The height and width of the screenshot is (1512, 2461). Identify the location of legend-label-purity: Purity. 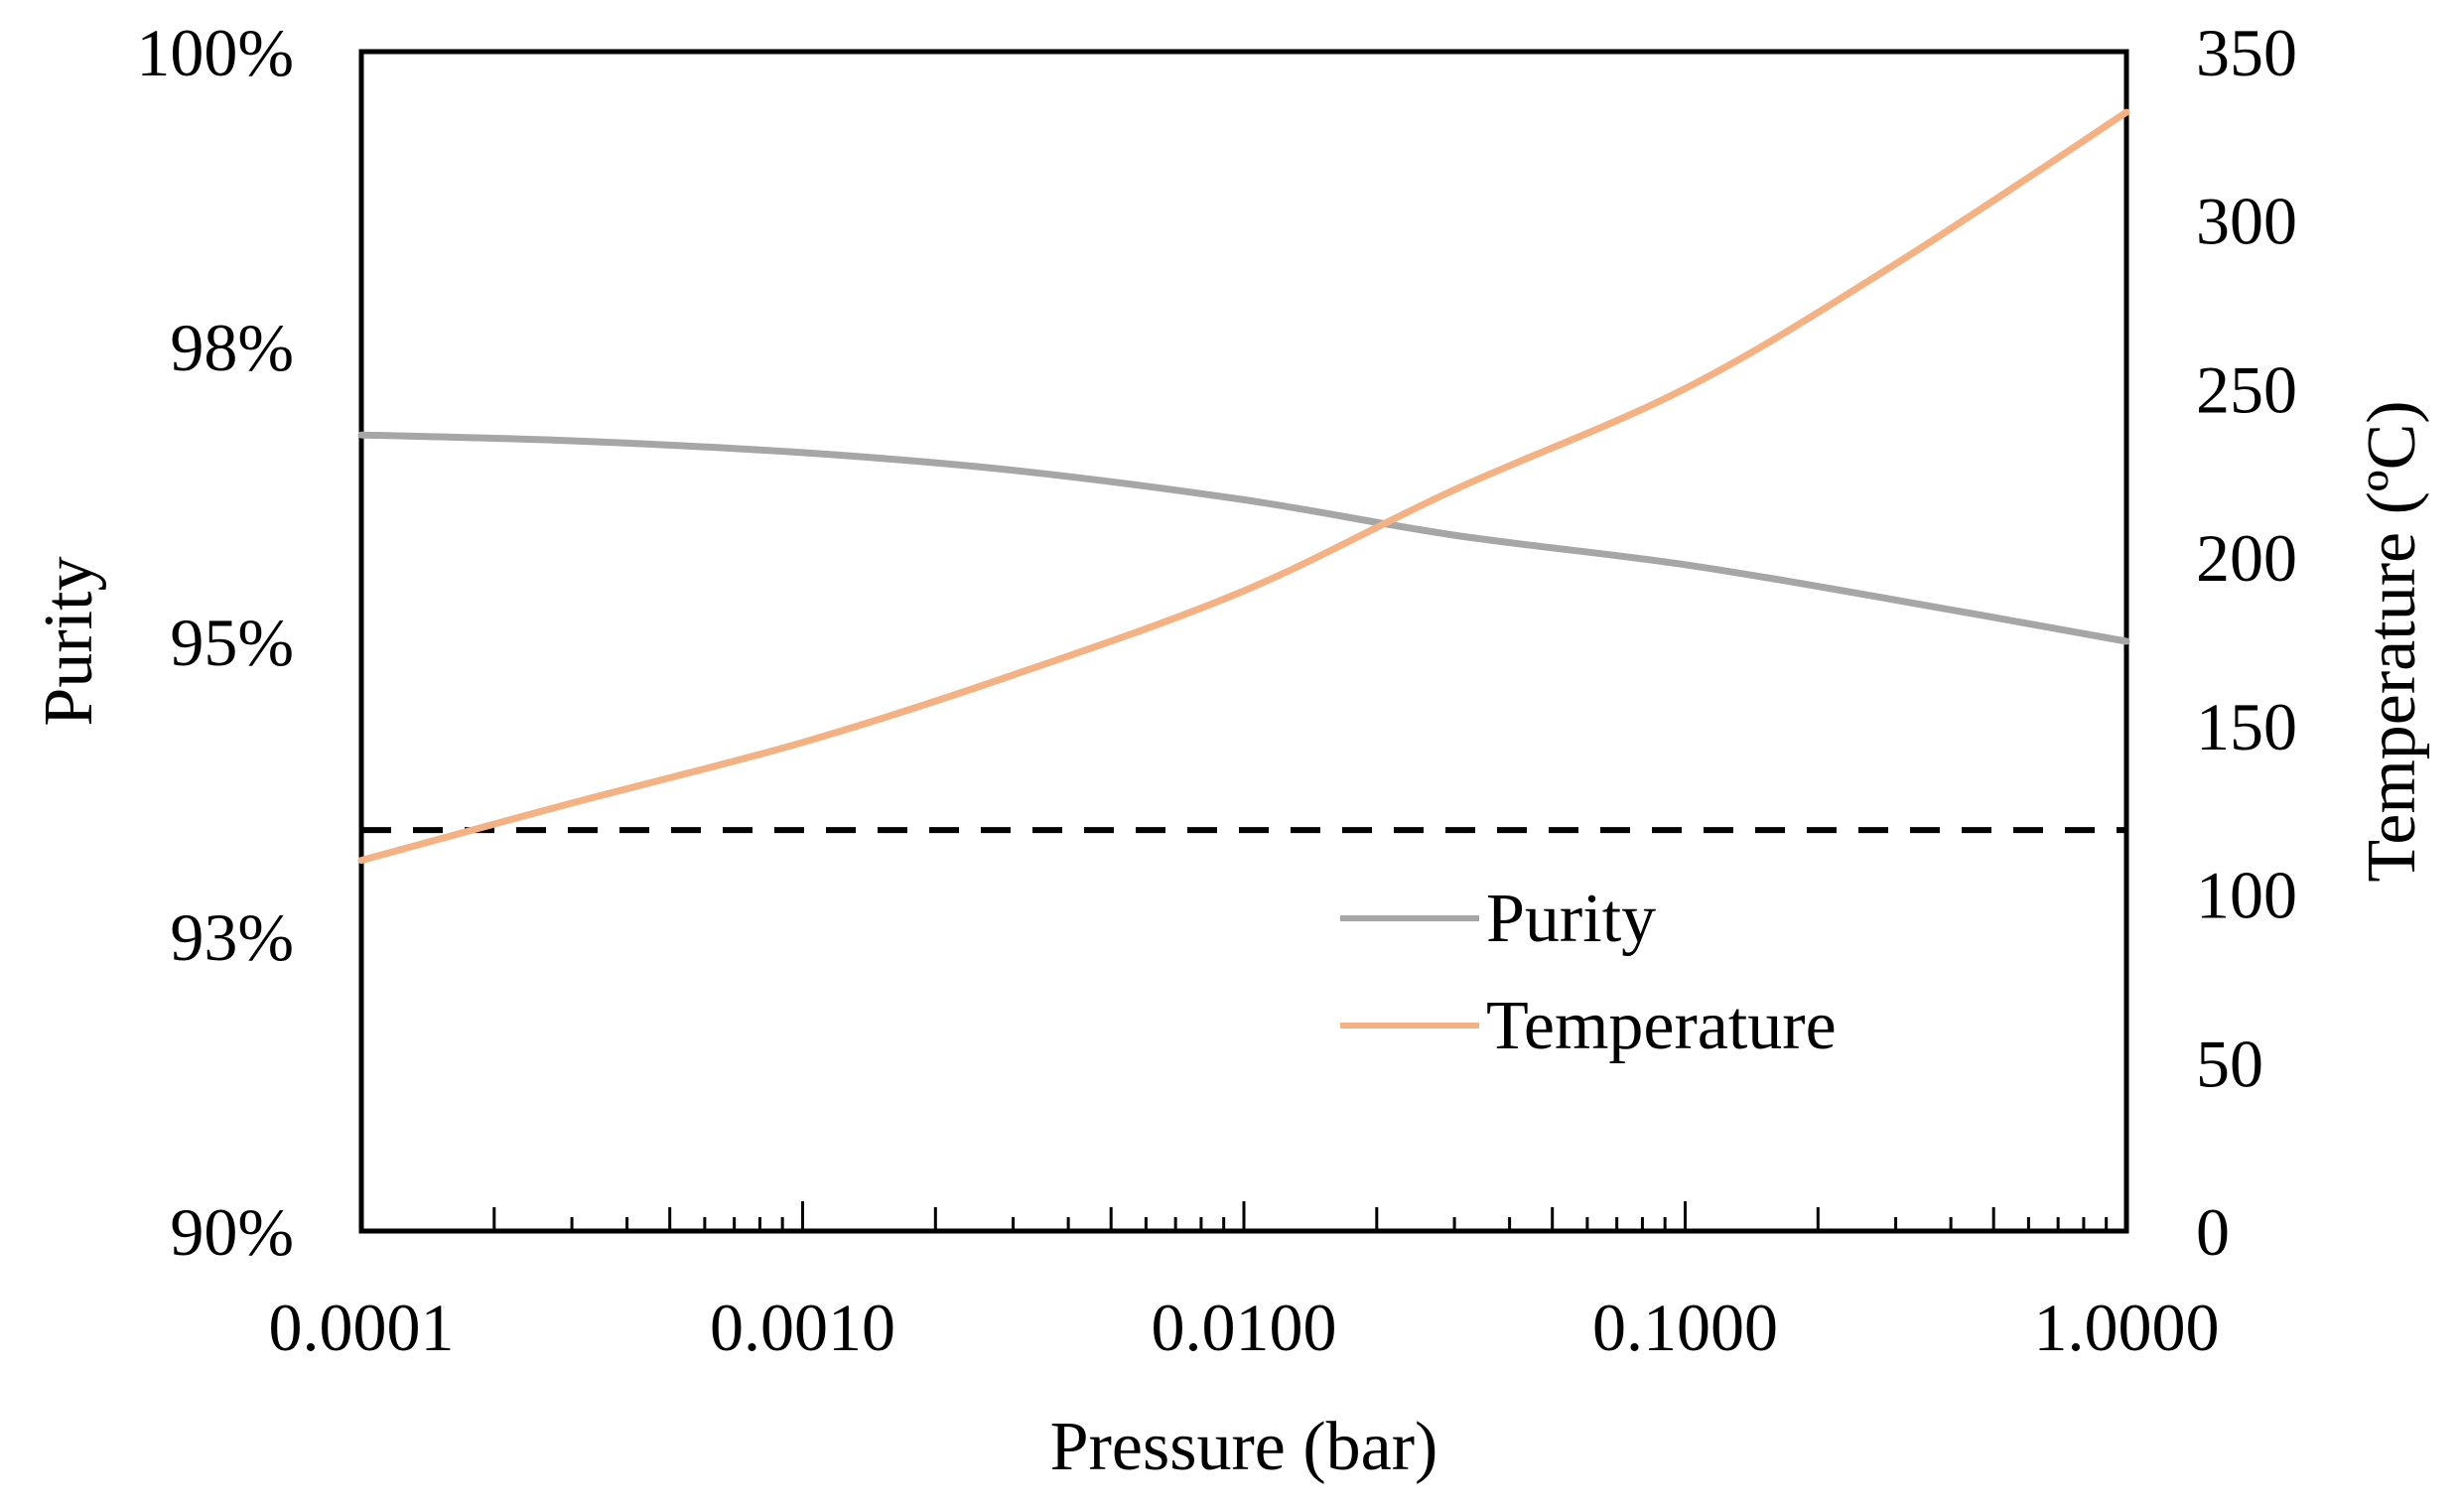
(1571, 919).